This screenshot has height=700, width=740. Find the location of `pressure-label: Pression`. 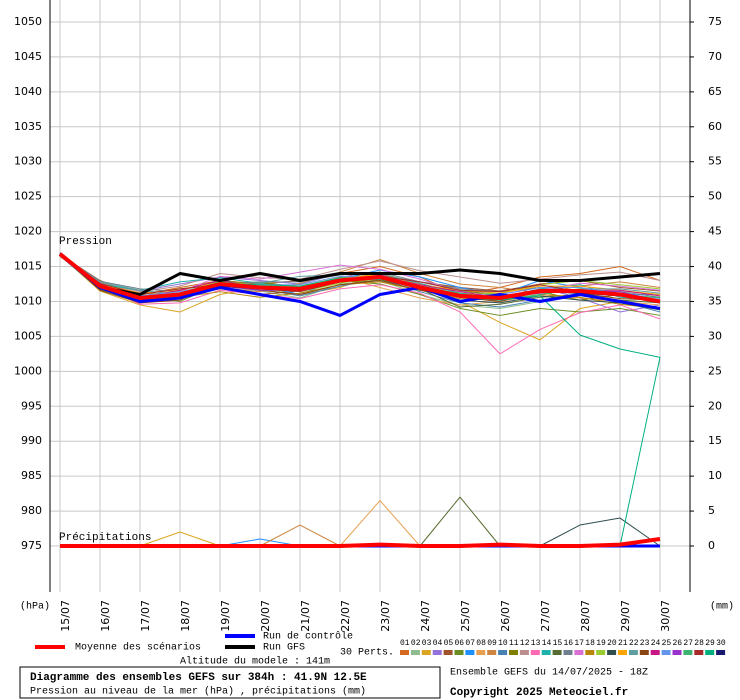

pressure-label: Pression is located at coordinates (85, 242).